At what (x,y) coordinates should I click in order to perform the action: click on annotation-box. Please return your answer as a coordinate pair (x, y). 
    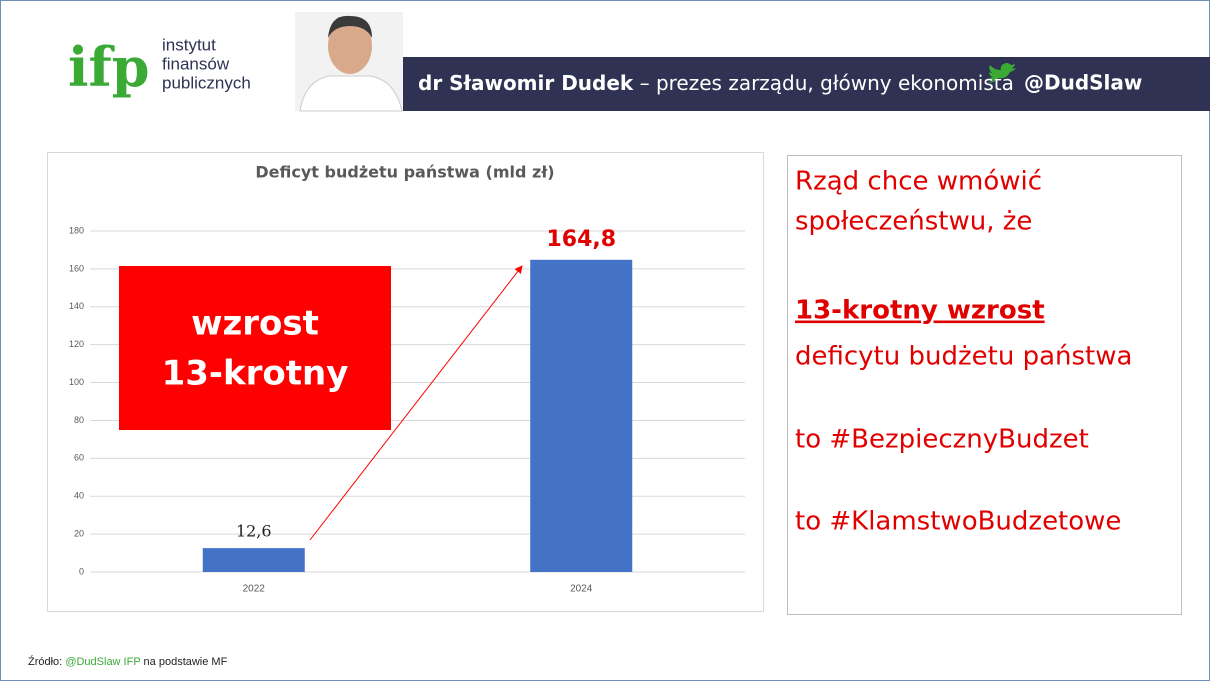
    Looking at the image, I should click on (255, 348).